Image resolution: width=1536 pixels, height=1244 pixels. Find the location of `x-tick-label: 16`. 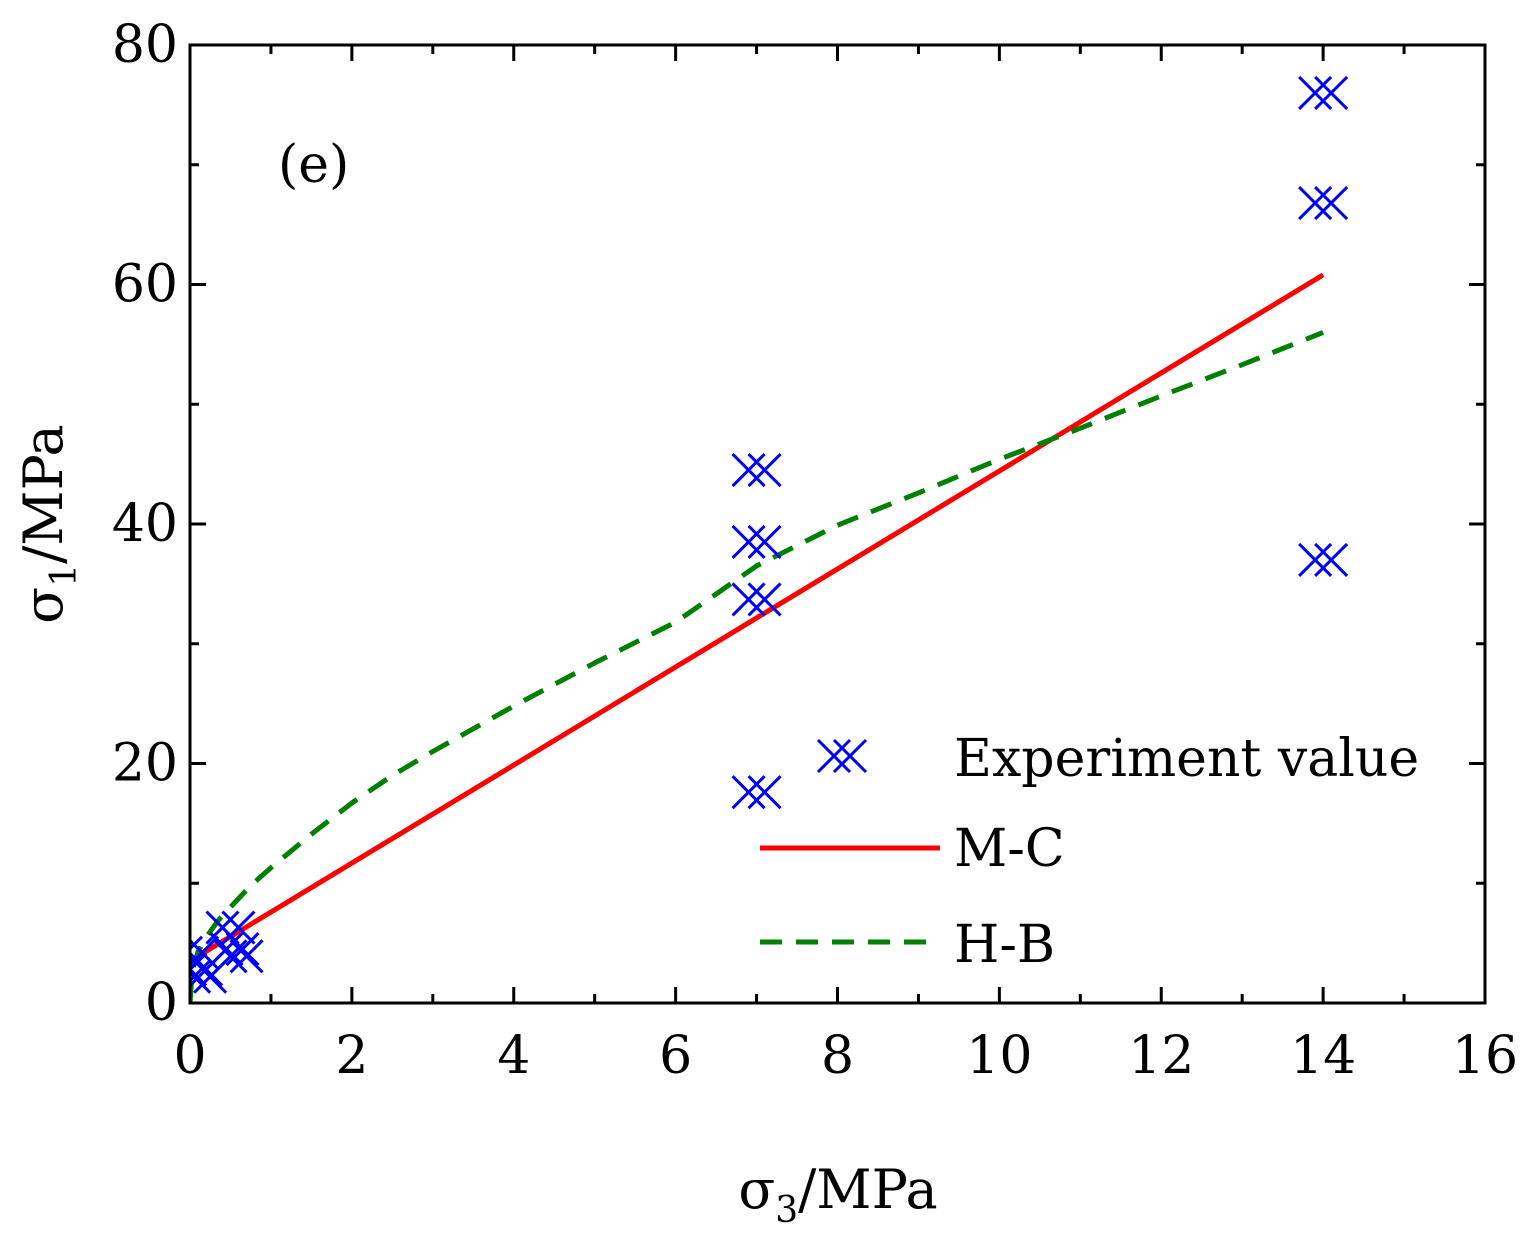

x-tick-label: 16 is located at coordinates (1485, 1056).